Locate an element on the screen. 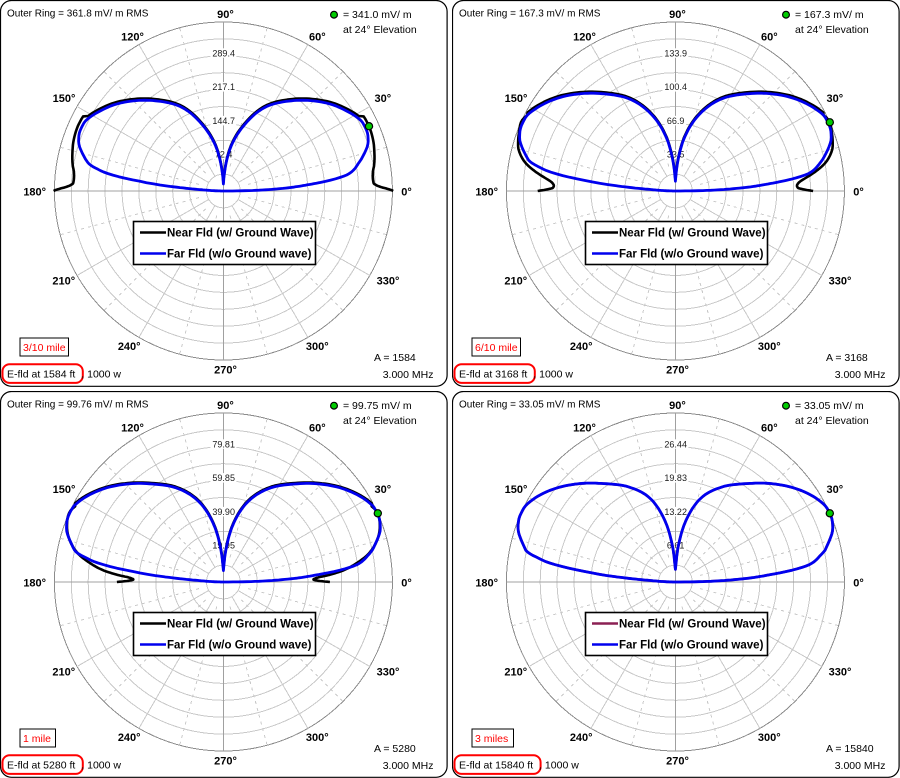  svg-text: 19.83 is located at coordinates (676, 478).